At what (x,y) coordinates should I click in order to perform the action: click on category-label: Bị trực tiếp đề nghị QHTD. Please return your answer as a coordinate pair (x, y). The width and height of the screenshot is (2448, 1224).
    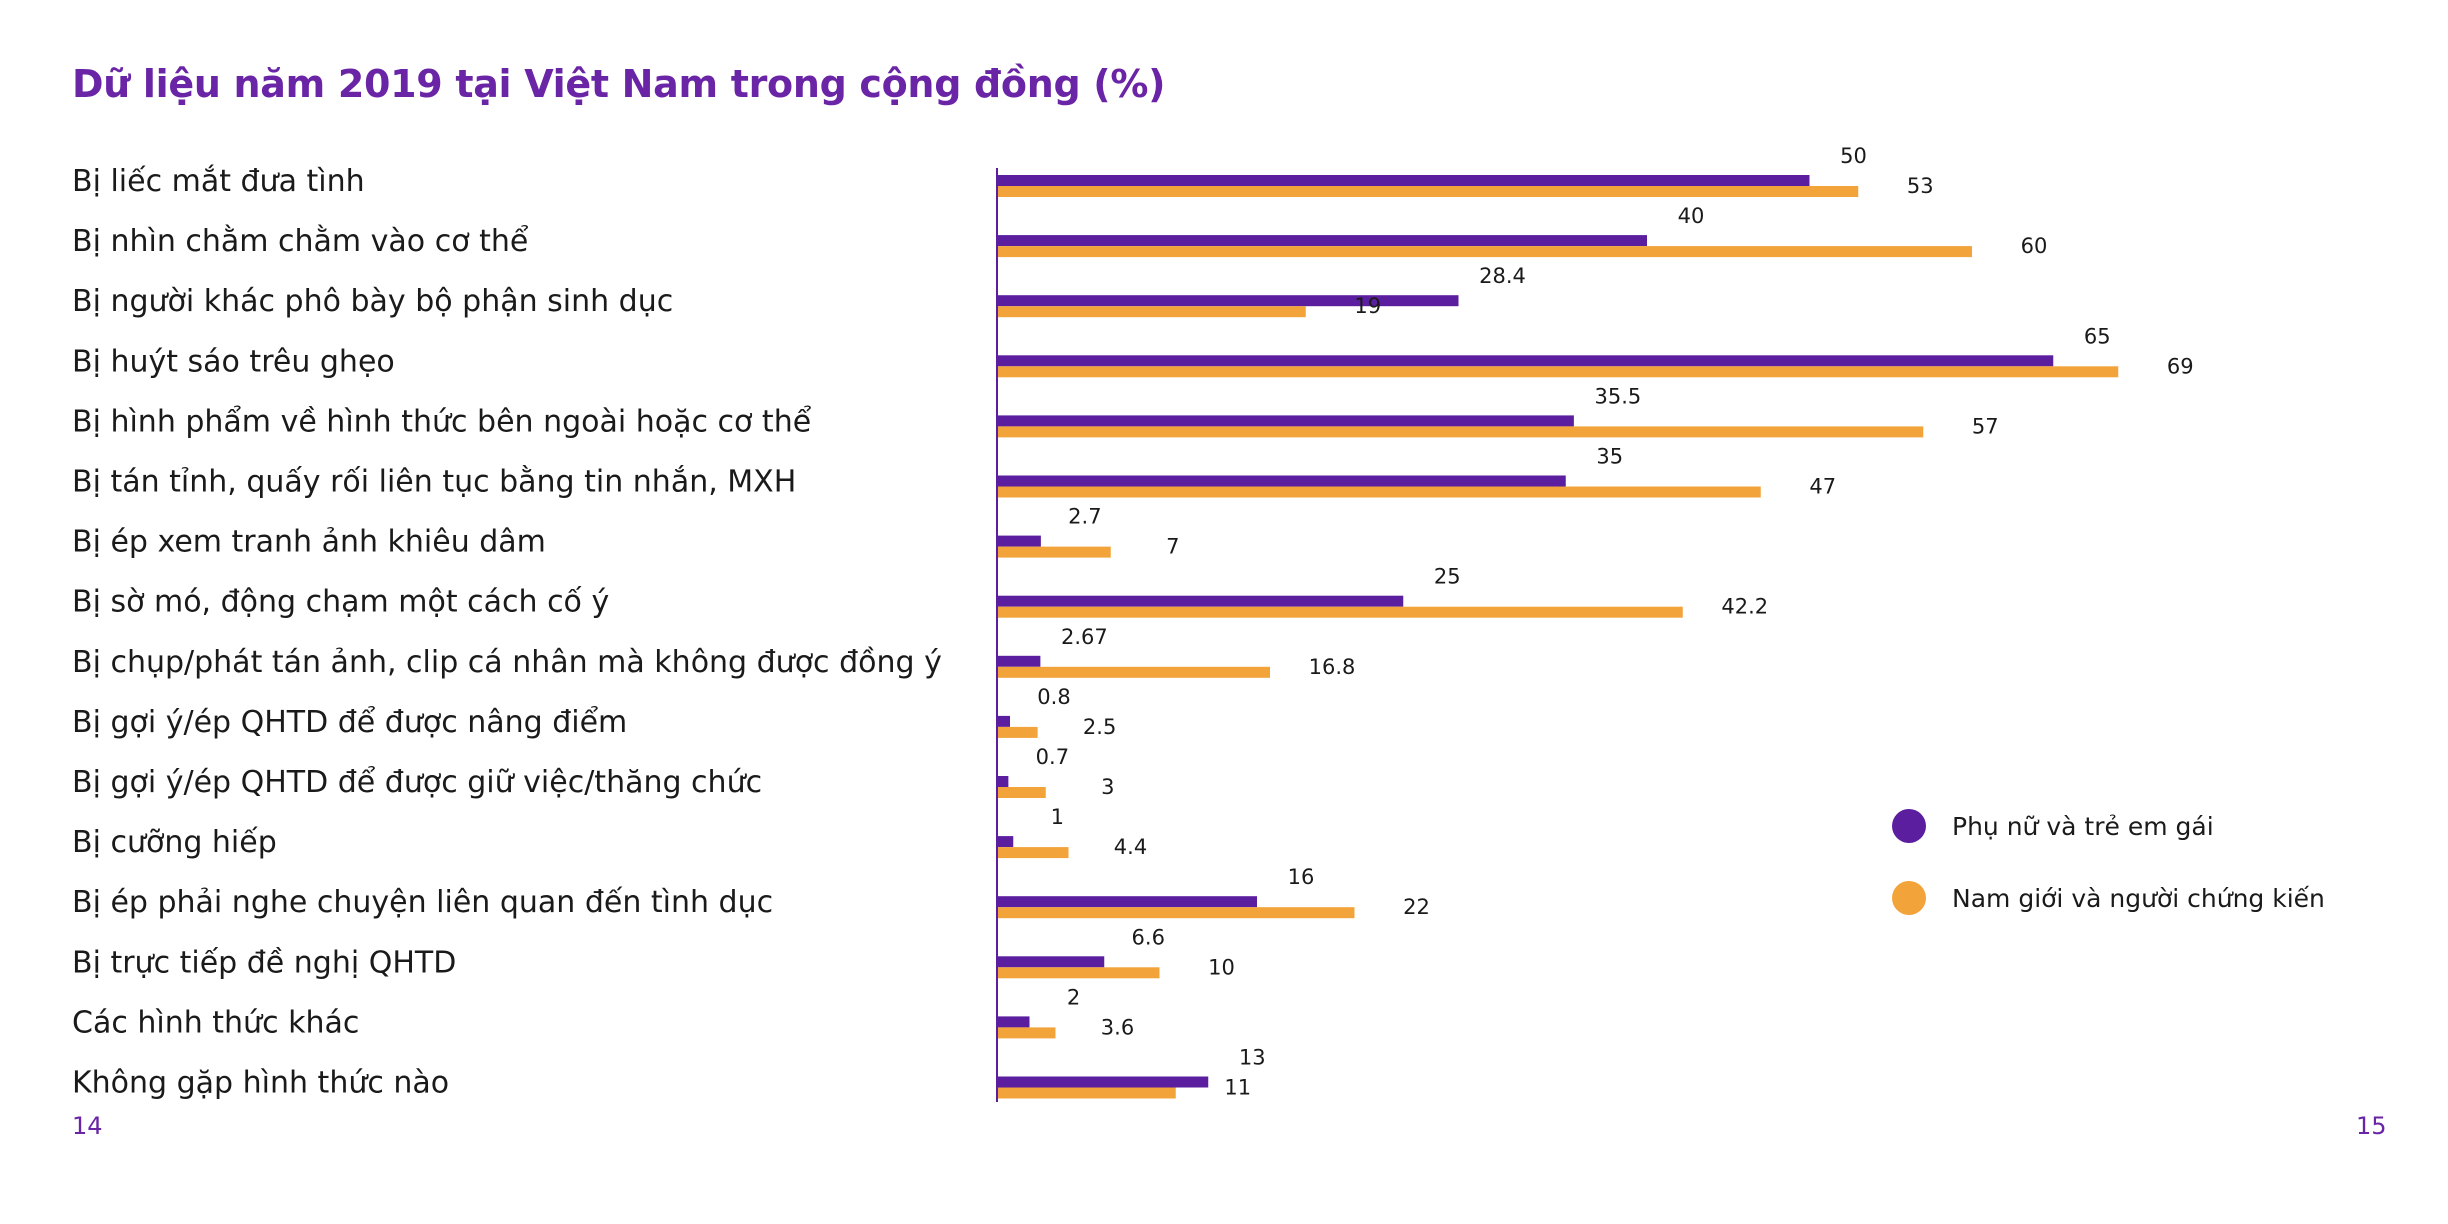
    Looking at the image, I should click on (264, 962).